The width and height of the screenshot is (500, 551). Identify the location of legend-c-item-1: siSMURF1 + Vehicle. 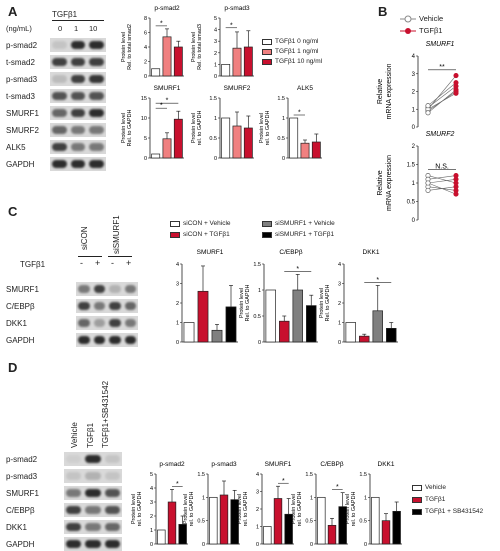
(298, 223).